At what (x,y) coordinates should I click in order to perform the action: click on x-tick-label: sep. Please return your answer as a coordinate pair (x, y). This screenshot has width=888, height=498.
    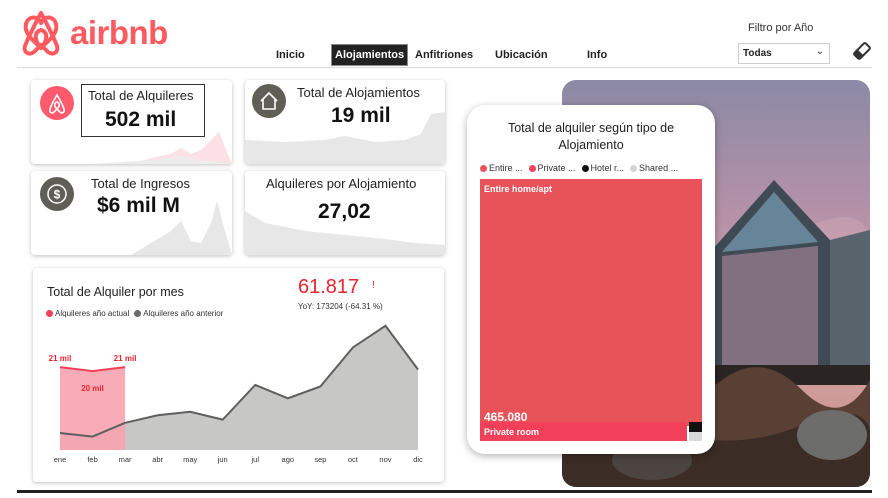
    Looking at the image, I should click on (320, 459).